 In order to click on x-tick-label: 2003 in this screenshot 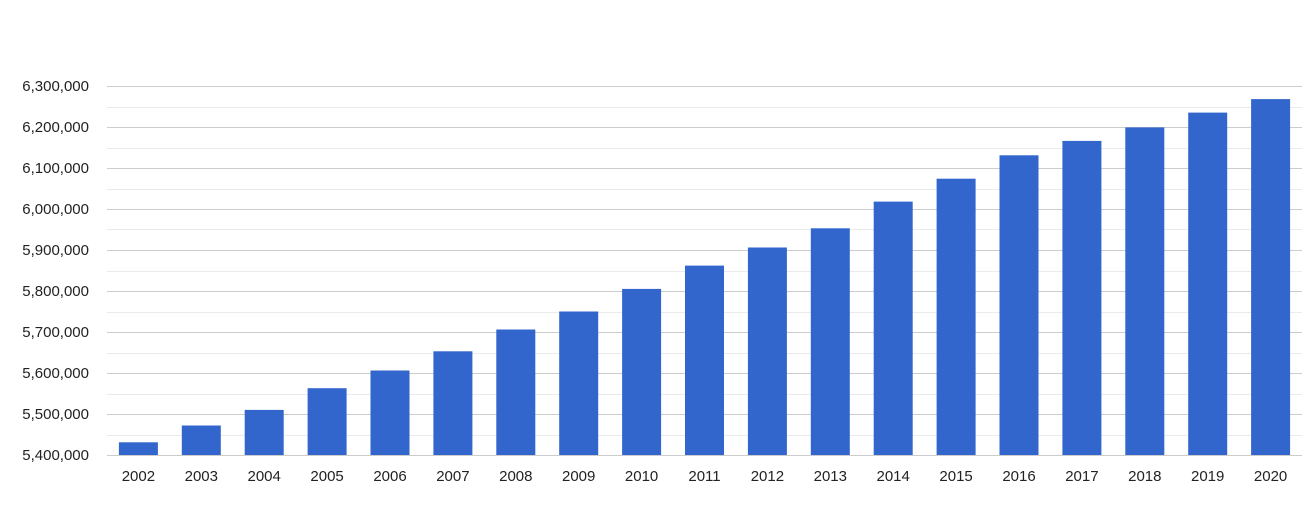, I will do `click(201, 476)`.